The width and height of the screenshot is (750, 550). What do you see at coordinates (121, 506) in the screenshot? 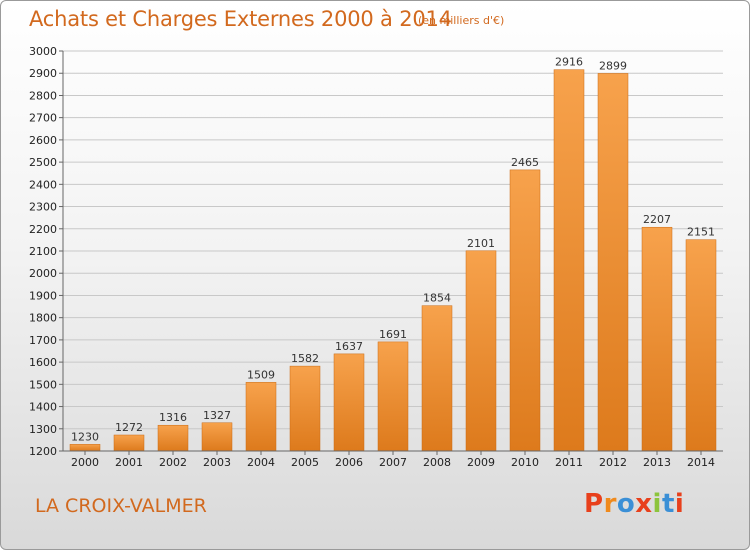
I see `town-name: LA CROIX-VALMER` at bounding box center [121, 506].